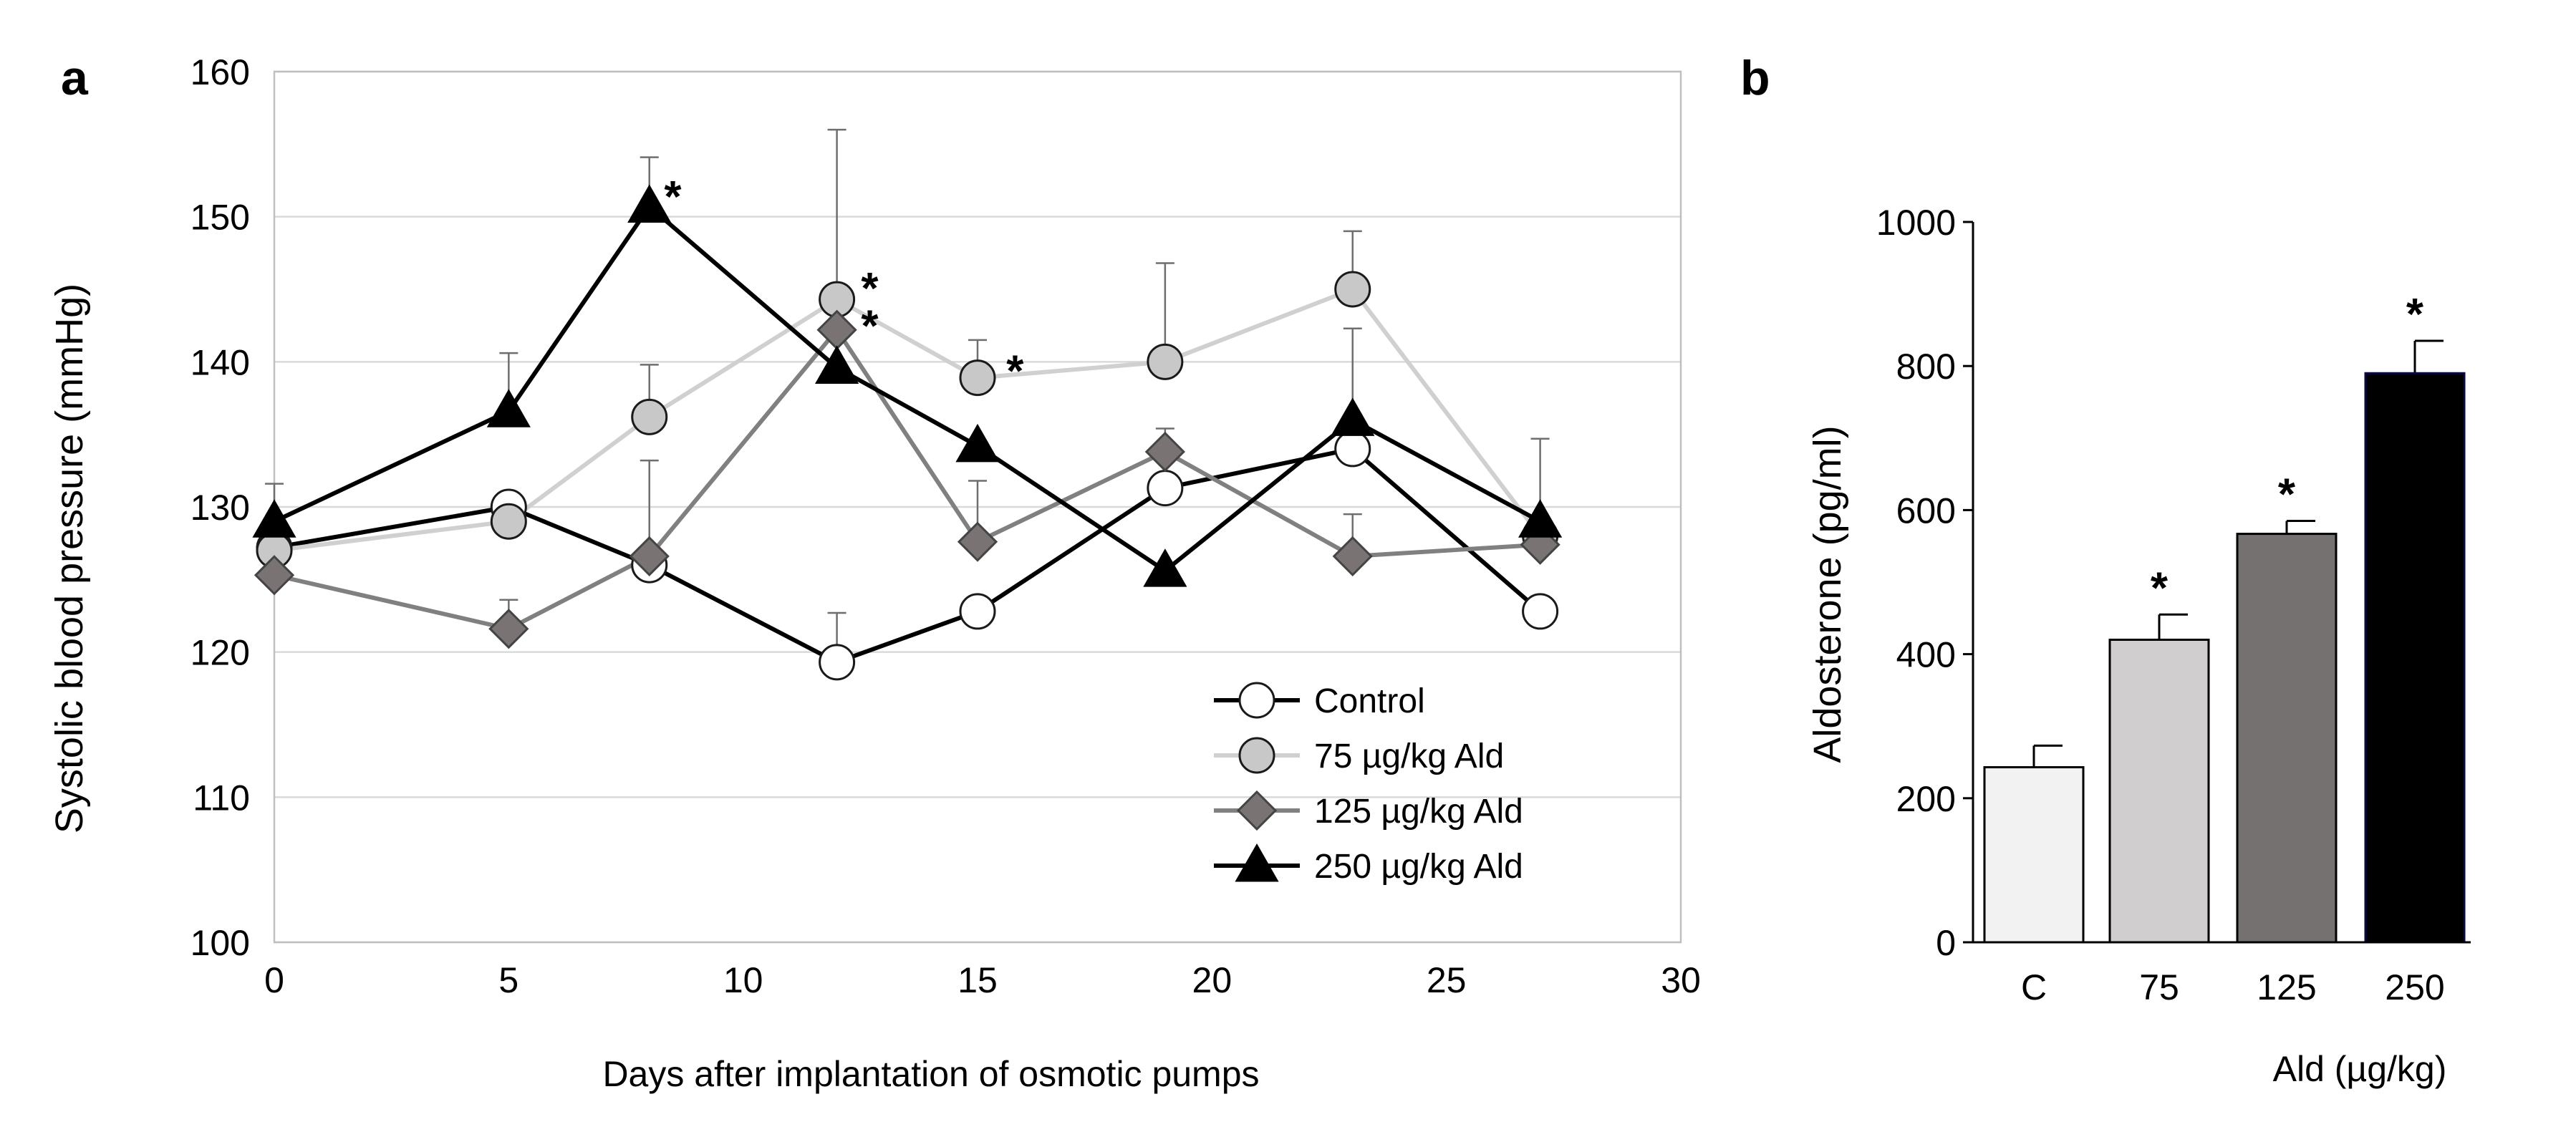 This screenshot has height=1127, width=2576. Describe the element at coordinates (2414, 987) in the screenshot. I see `x-tick-label: 250` at that location.